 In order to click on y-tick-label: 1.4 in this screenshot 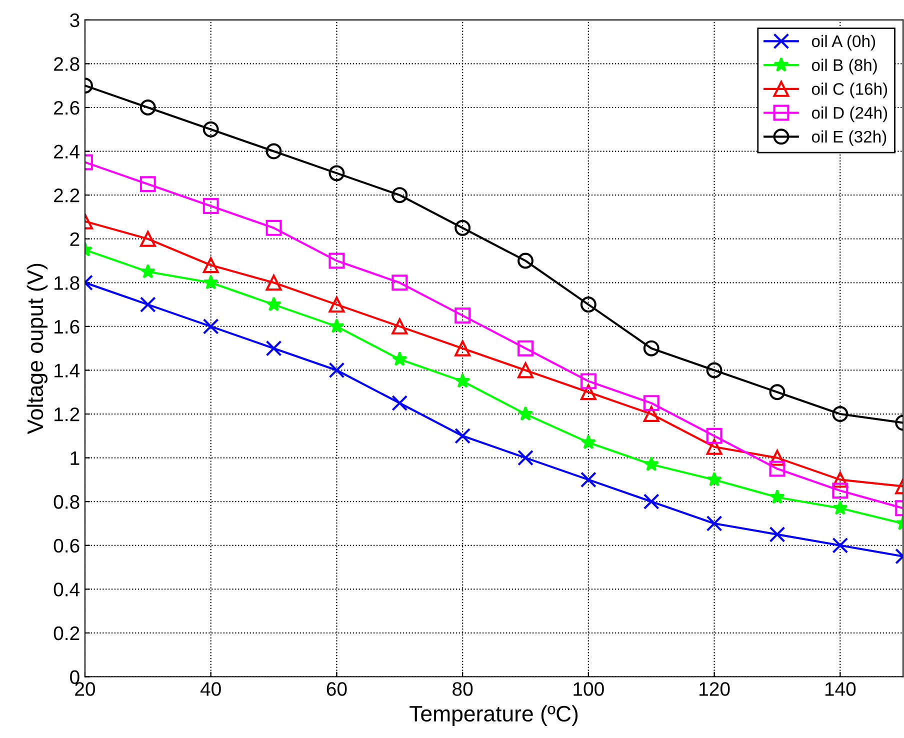, I will do `click(67, 371)`.